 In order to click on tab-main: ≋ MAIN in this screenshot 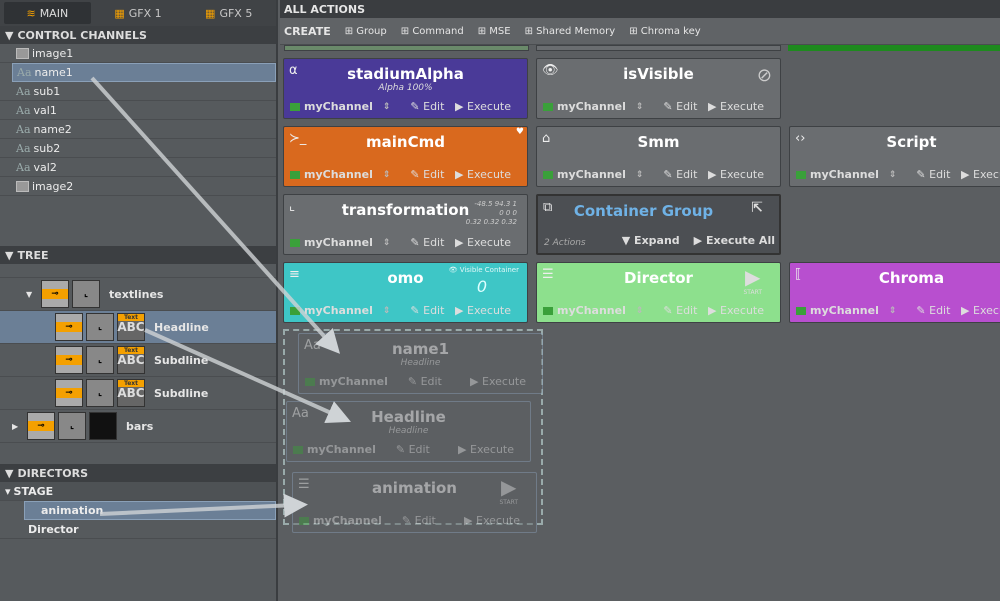, I will do `click(47, 13)`.